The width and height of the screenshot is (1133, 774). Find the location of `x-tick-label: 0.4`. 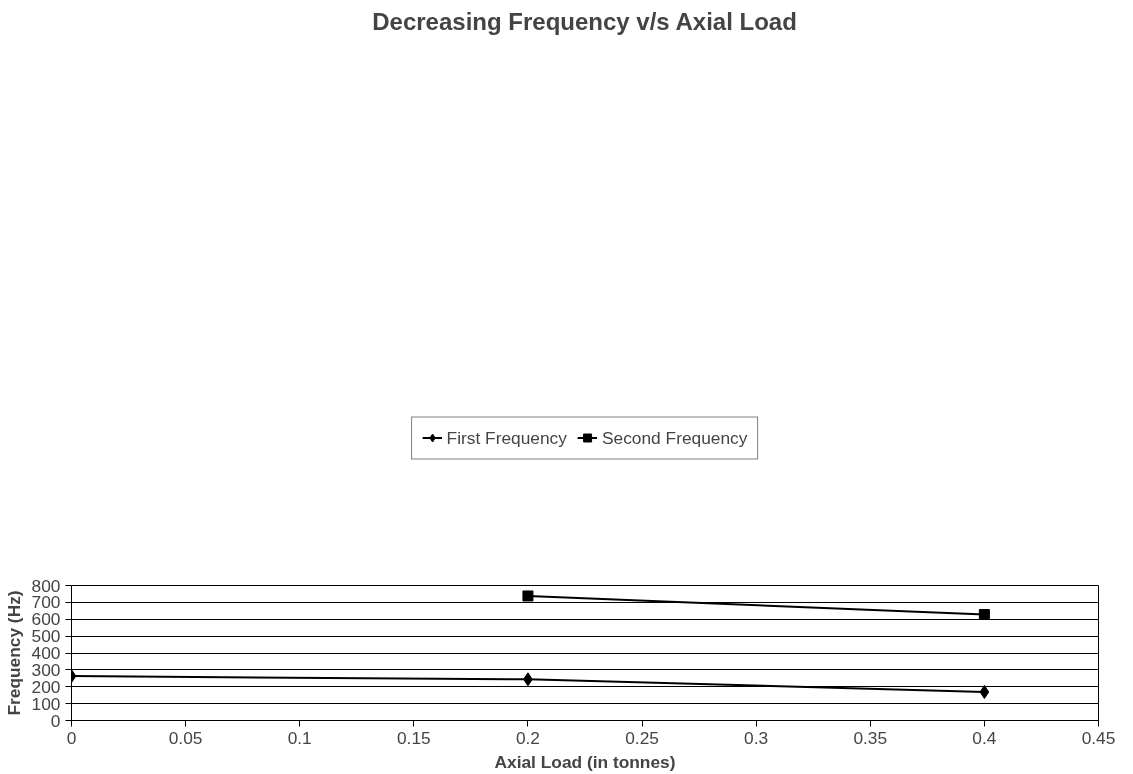

x-tick-label: 0.4 is located at coordinates (984, 737).